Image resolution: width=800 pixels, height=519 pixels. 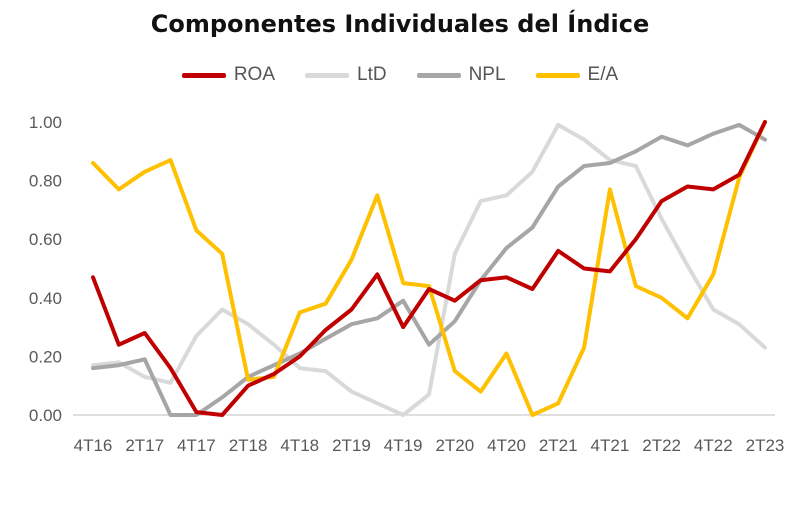 What do you see at coordinates (351, 445) in the screenshot?
I see `x-tick-label: 2T19` at bounding box center [351, 445].